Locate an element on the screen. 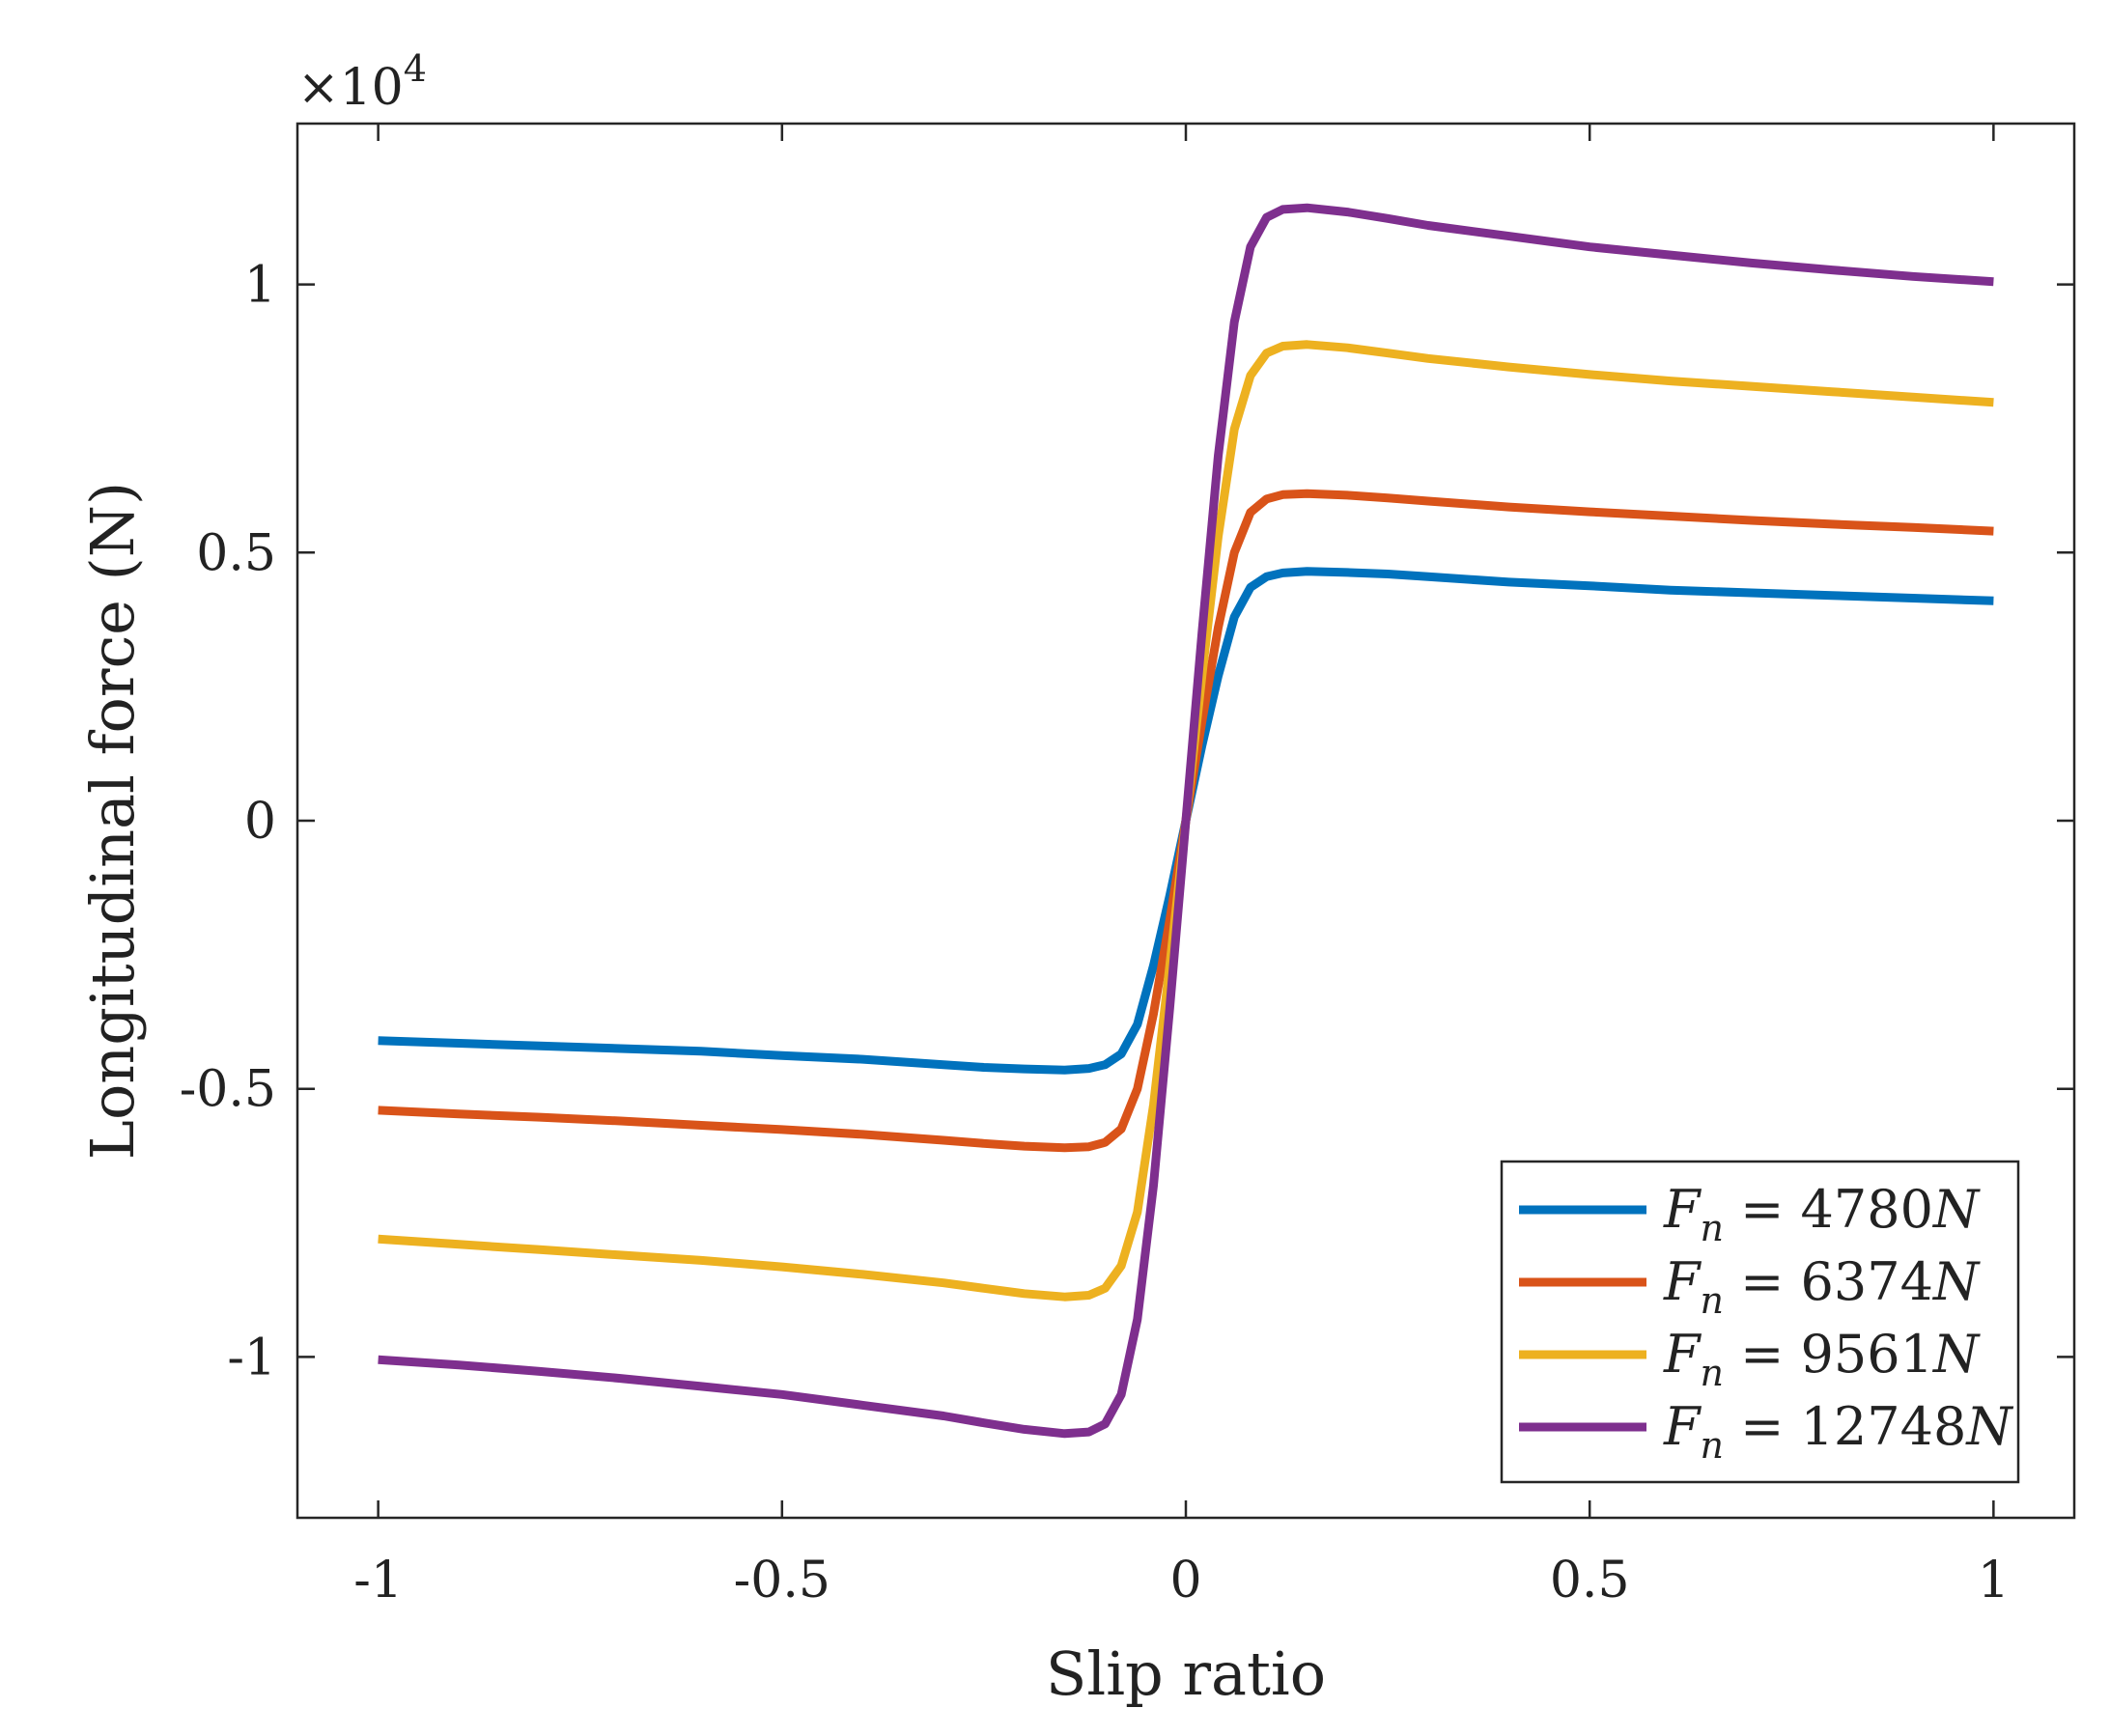  x-tick-label: 1 is located at coordinates (1994, 1581).